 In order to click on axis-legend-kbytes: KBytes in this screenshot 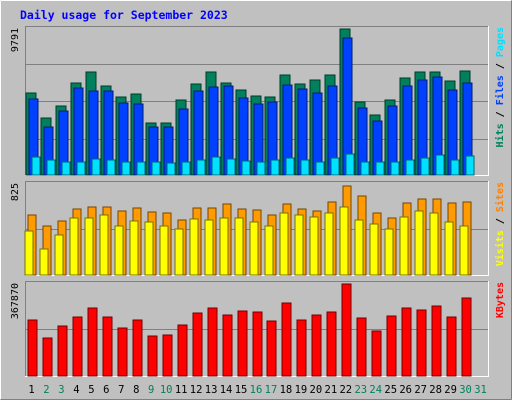, I will do `click(500, 300)`.